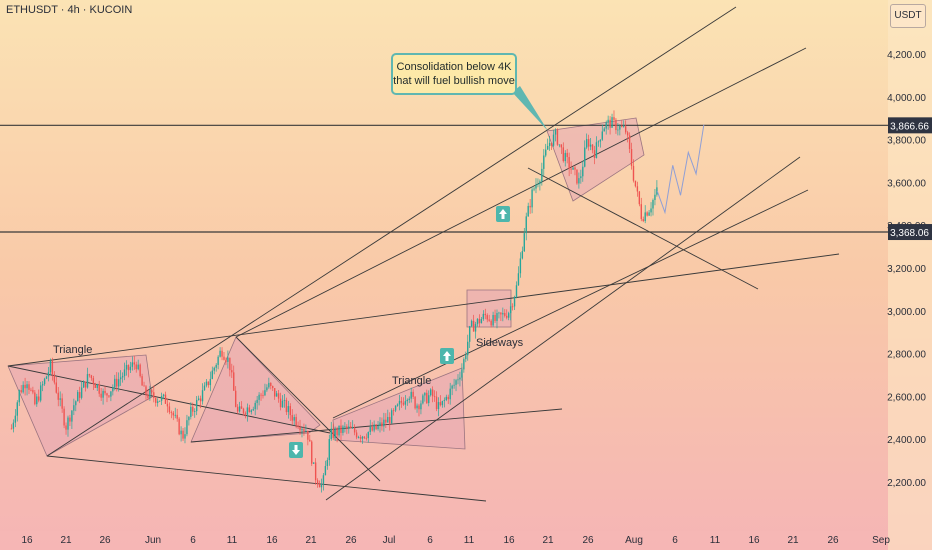  I want to click on currency-unit-button: USDT, so click(908, 16).